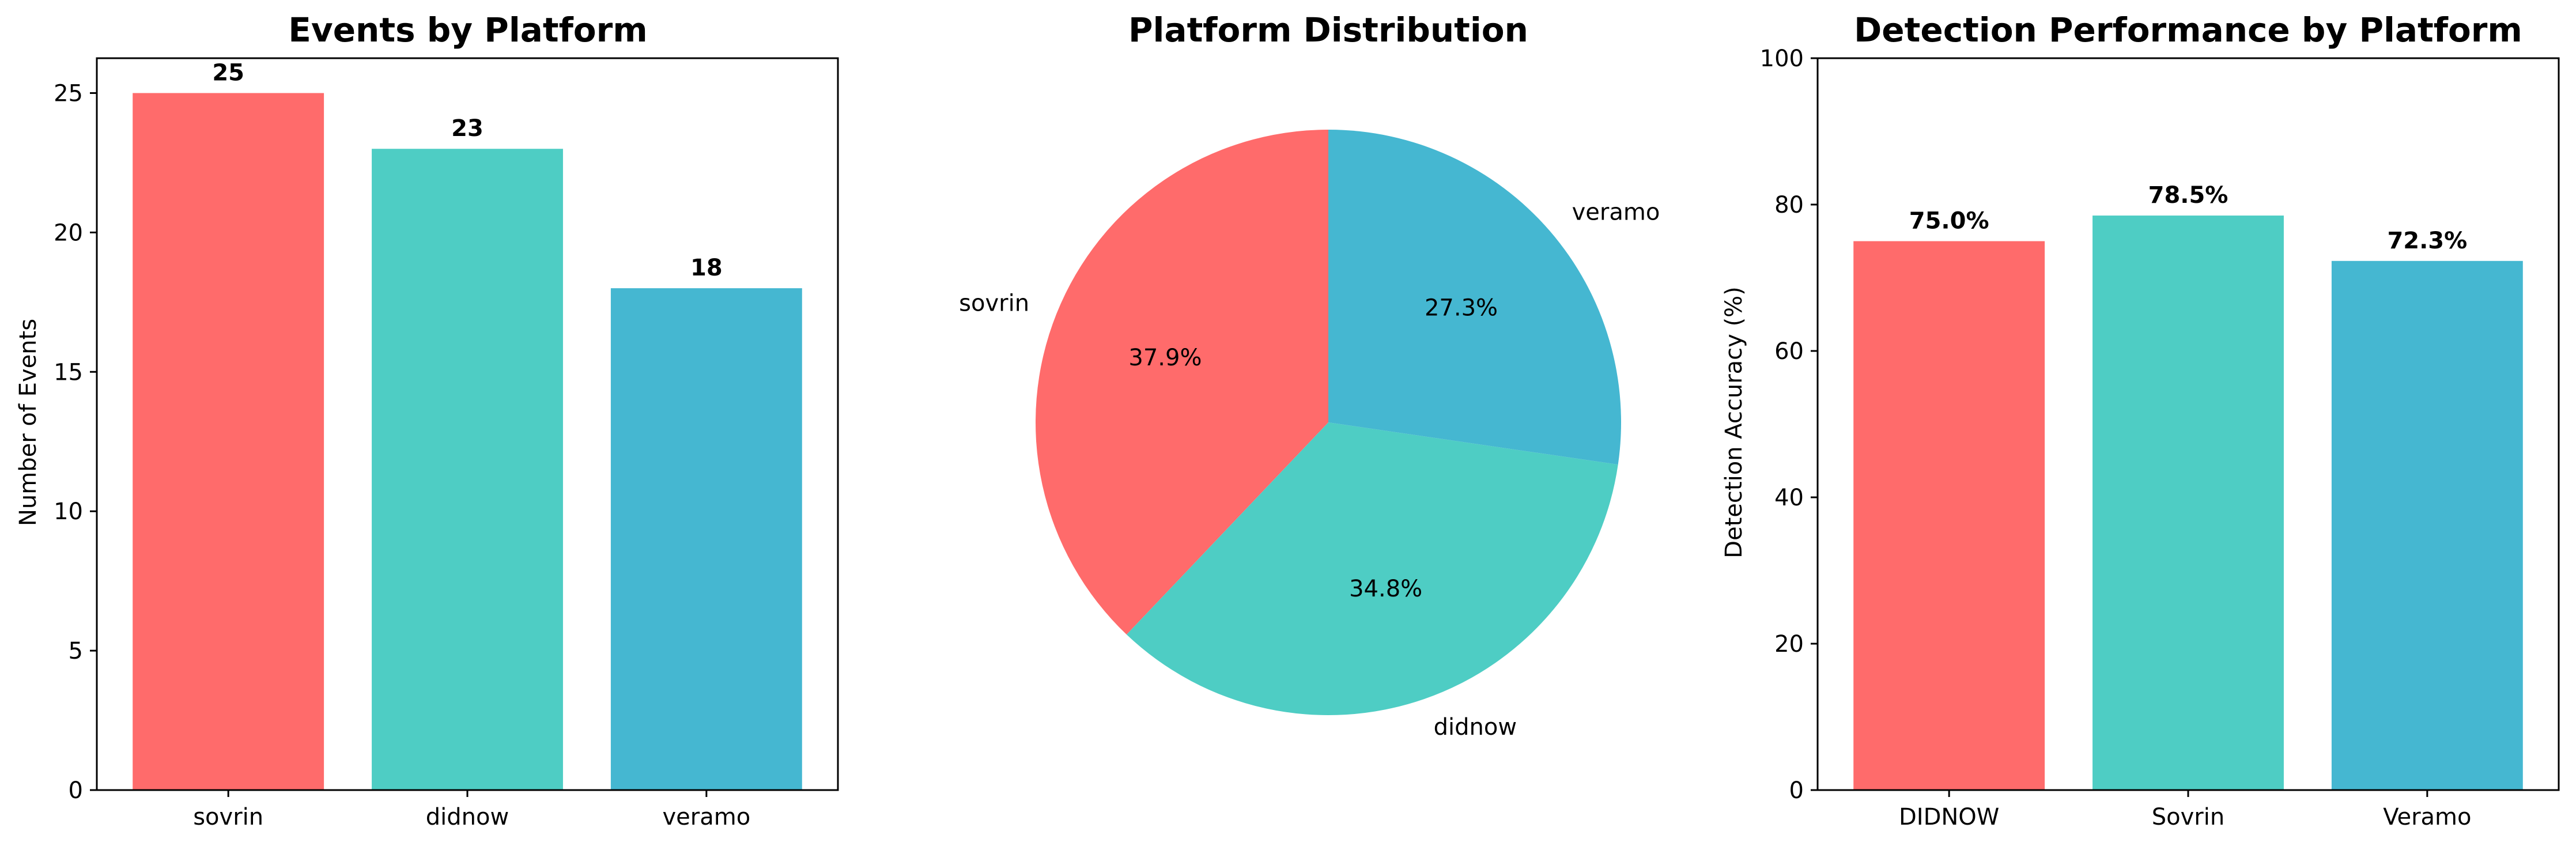 This screenshot has width=2576, height=850. What do you see at coordinates (1782, 59) in the screenshot?
I see `c3-ytick-label: 100` at bounding box center [1782, 59].